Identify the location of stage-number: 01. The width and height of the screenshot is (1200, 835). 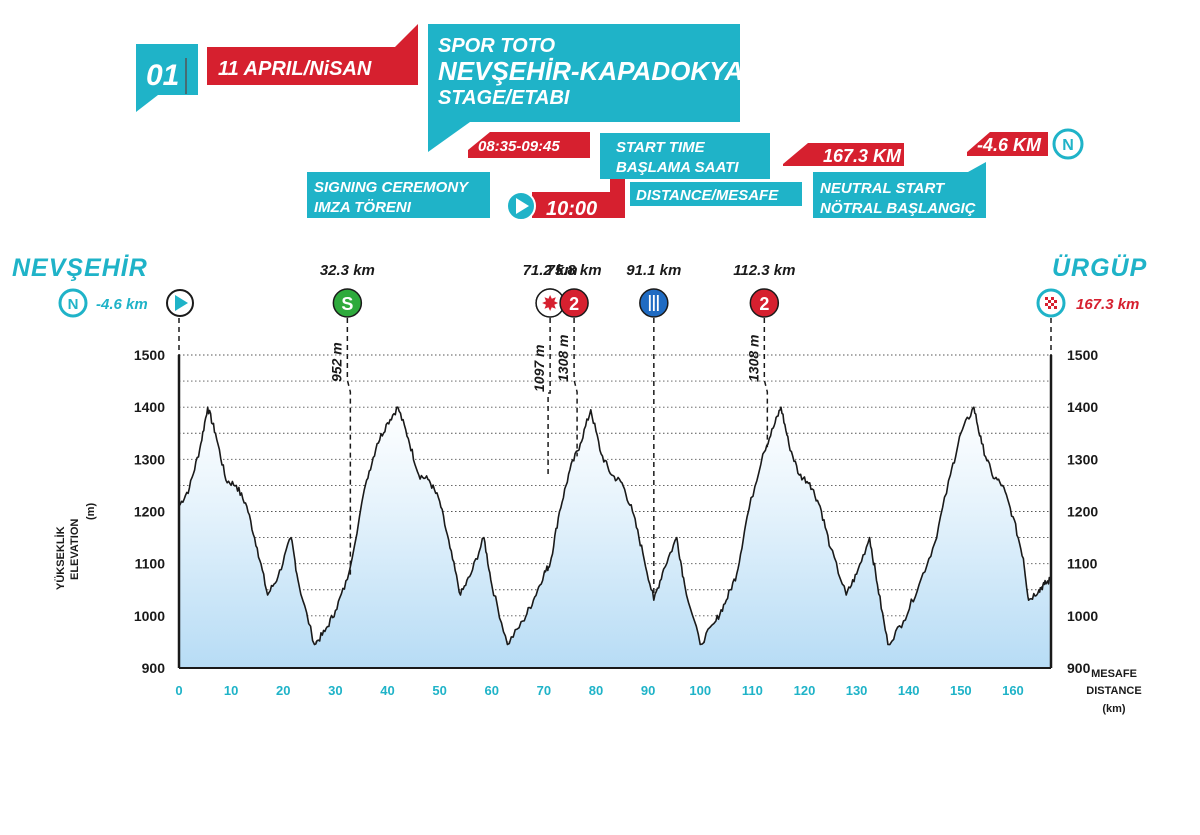
(162, 75).